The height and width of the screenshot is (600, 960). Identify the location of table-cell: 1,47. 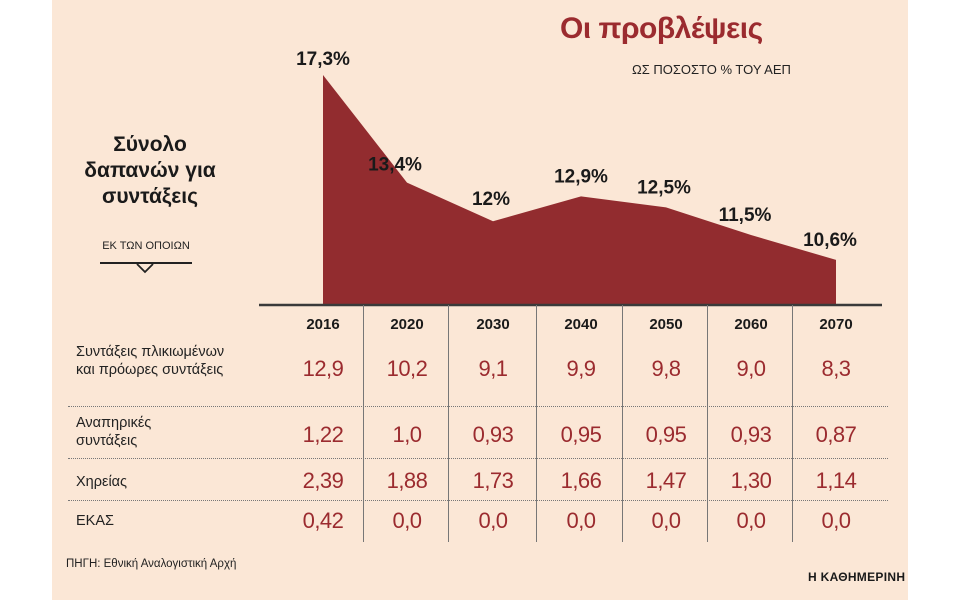
(666, 480).